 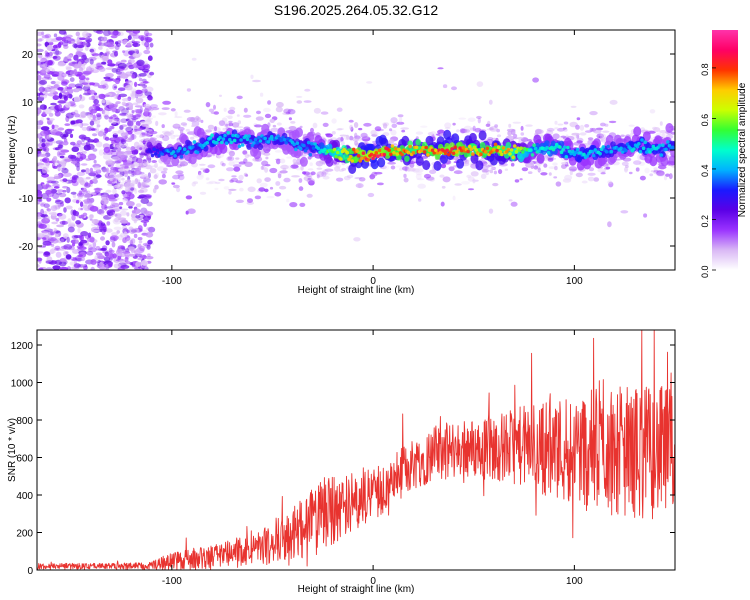 I want to click on y-tick-label: 200, so click(x=24, y=534).